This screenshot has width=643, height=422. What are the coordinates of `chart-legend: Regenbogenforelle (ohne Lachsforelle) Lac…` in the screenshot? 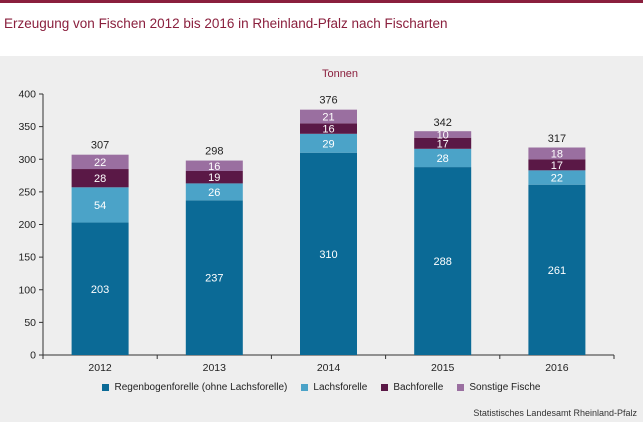 It's located at (321, 387).